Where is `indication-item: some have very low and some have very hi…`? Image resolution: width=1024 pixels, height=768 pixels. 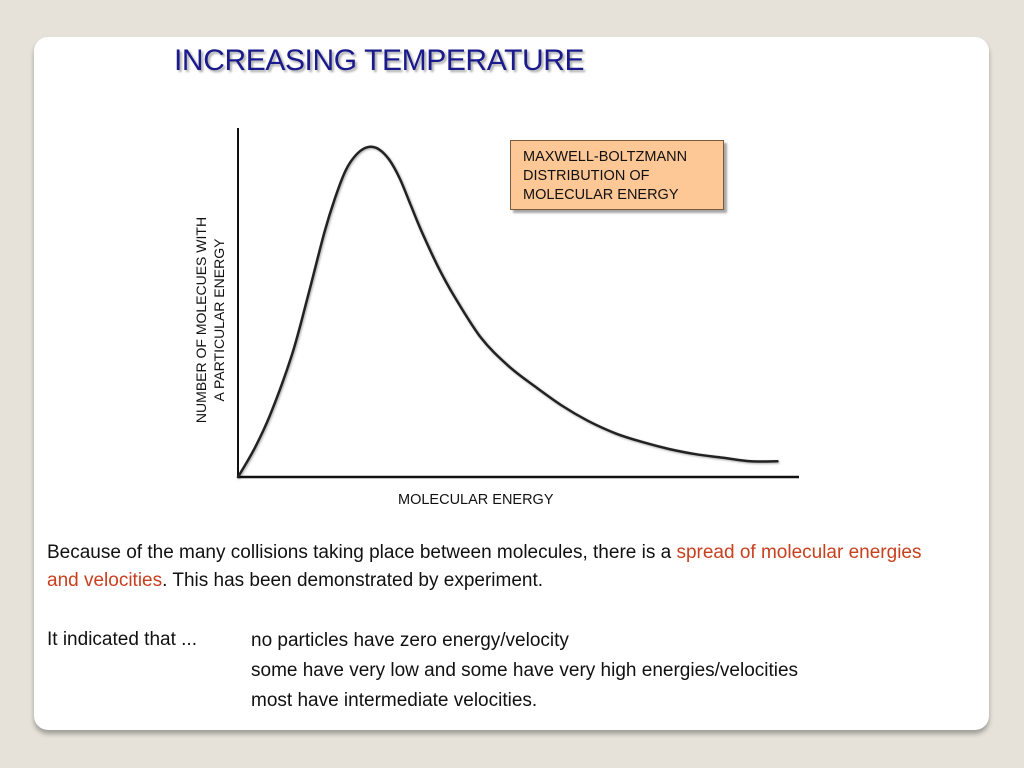 indication-item: some have very low and some have very hi… is located at coordinates (525, 670).